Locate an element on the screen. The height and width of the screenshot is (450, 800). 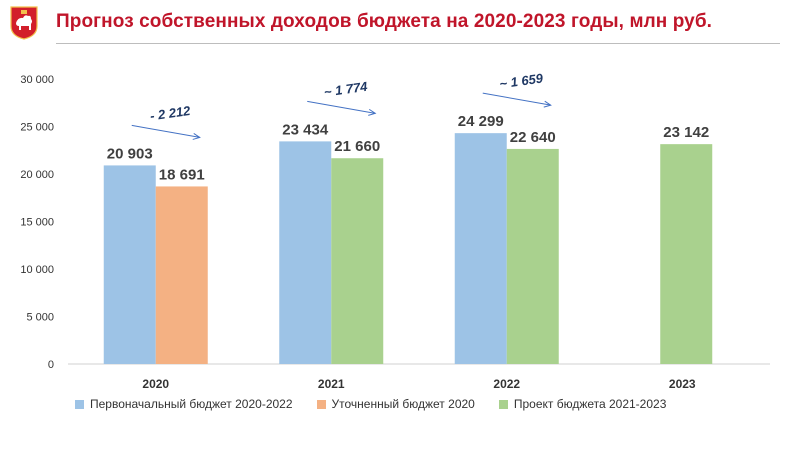
data-label: 22 640 is located at coordinates (533, 137).